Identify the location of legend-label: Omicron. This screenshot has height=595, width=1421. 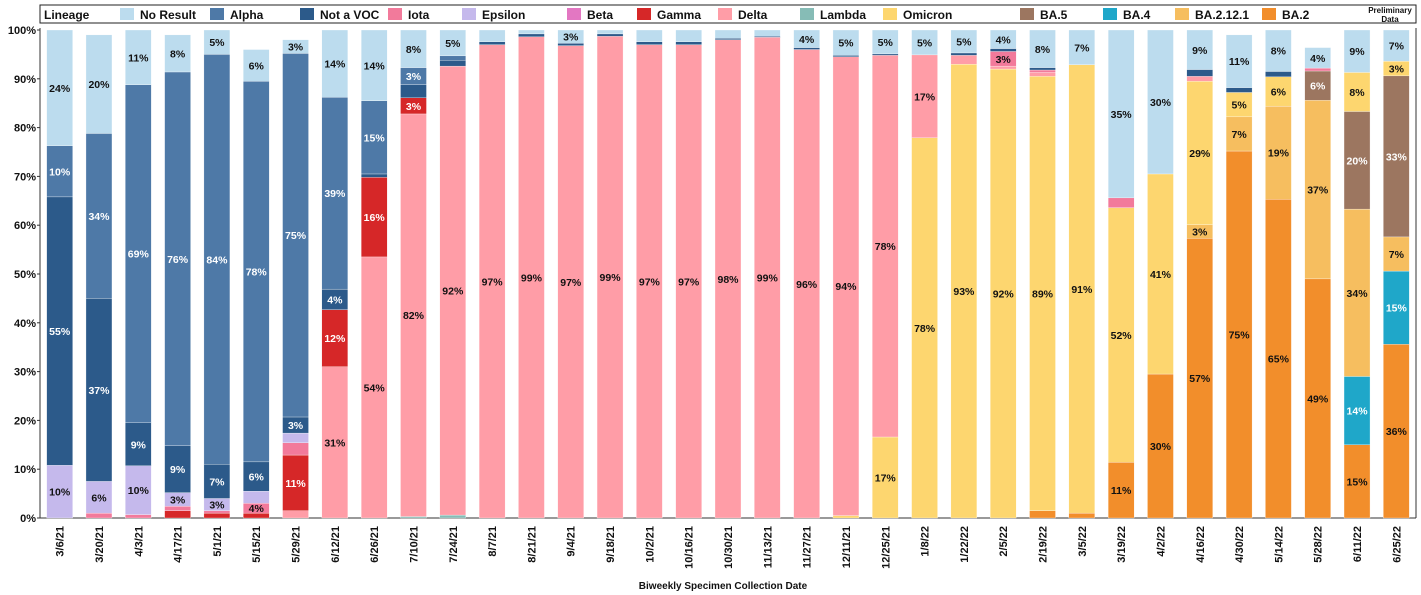
(927, 15).